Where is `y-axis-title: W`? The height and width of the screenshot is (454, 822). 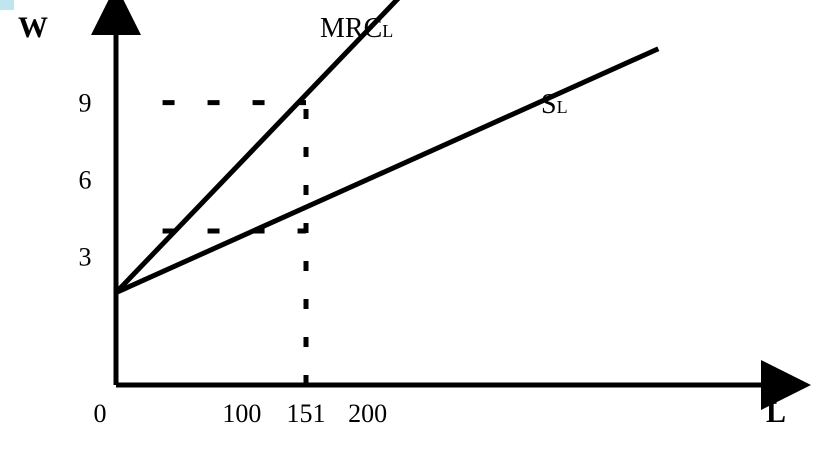 y-axis-title: W is located at coordinates (33, 27).